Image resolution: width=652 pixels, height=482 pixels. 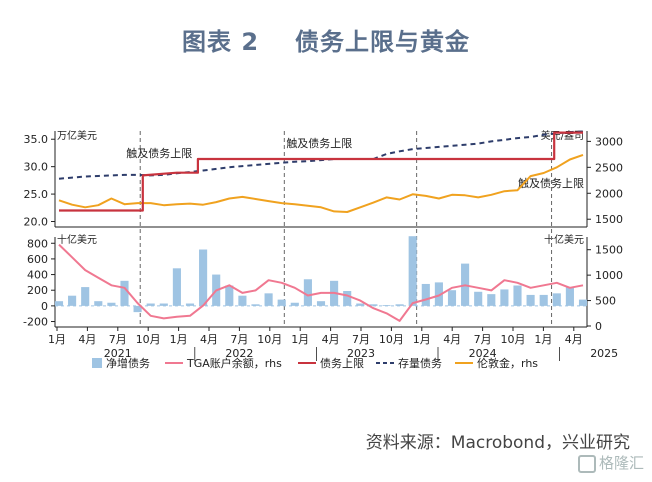 What do you see at coordinates (77, 239) in the screenshot?
I see `y-unit-left: 十亿美元` at bounding box center [77, 239].